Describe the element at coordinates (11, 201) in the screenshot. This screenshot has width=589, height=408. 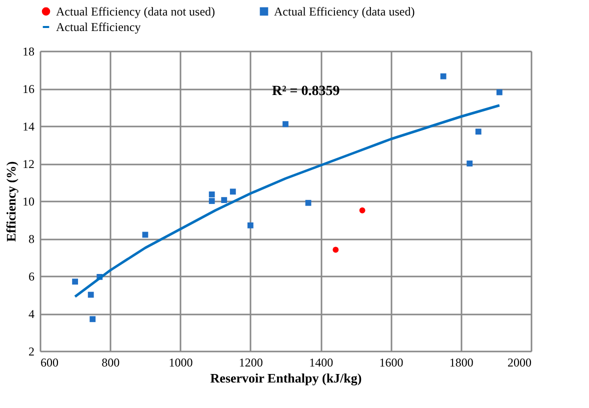
I see `y-axis-title: Efficiency (%)` at that location.